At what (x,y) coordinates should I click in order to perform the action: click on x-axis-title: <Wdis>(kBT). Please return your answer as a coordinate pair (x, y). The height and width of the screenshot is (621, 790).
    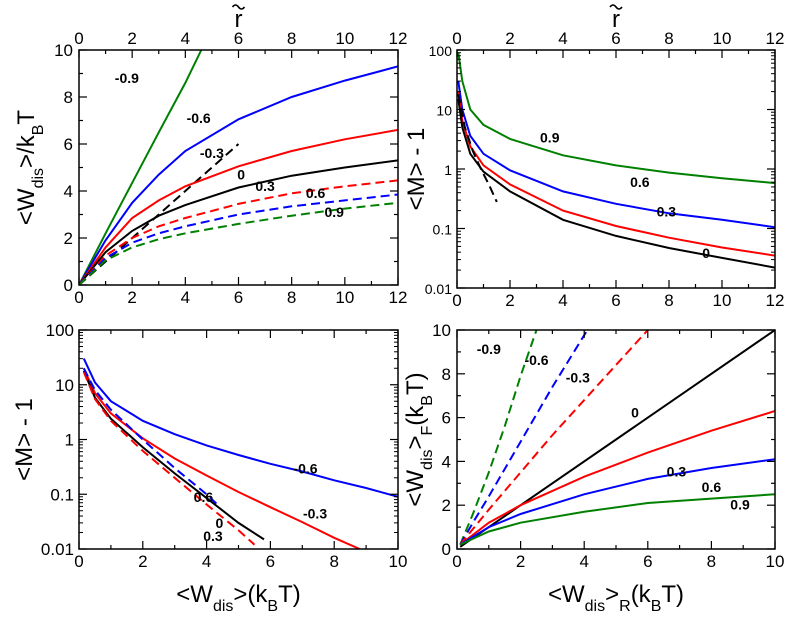
    Looking at the image, I should click on (238, 598).